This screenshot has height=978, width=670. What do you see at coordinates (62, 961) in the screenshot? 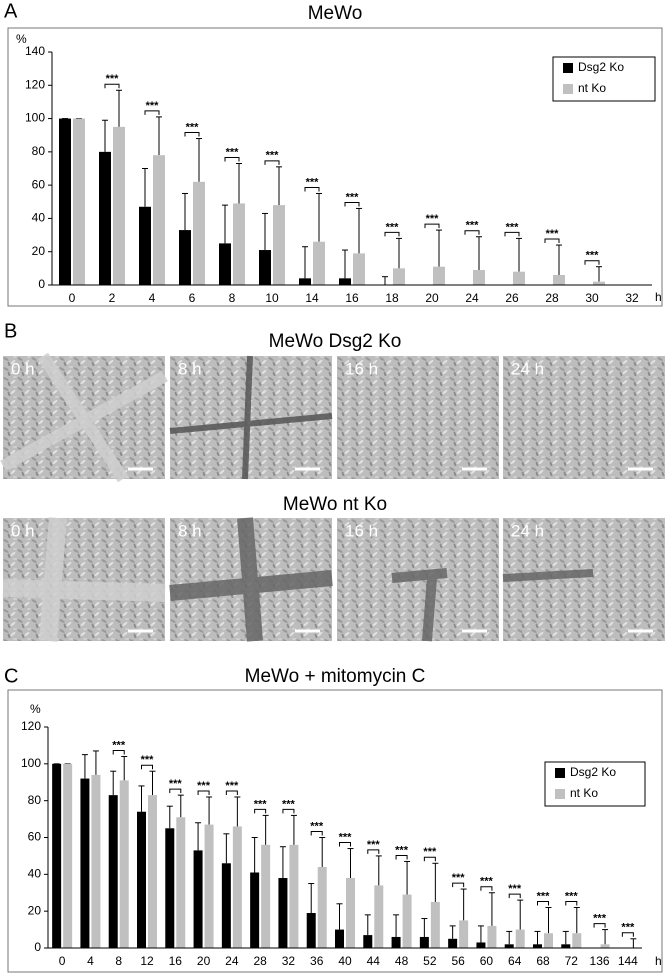
I see `x-tick-label: 0` at bounding box center [62, 961].